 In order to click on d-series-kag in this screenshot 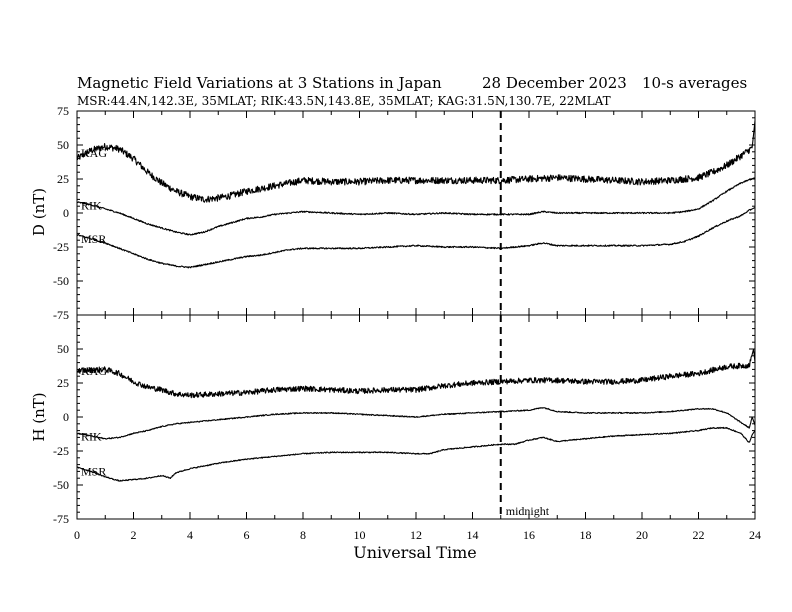, I will do `click(416, 161)`.